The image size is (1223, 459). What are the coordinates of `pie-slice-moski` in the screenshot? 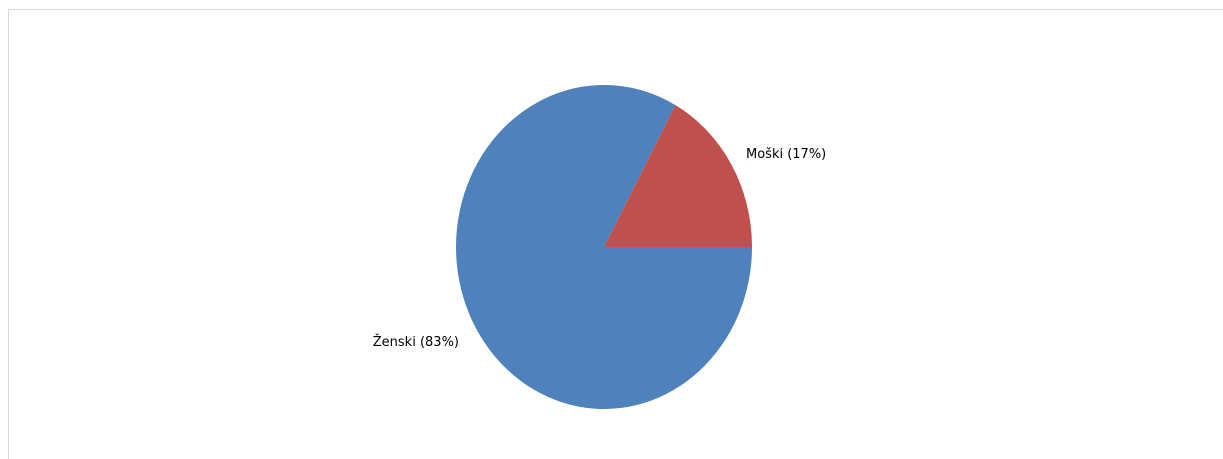 It's located at (678, 176).